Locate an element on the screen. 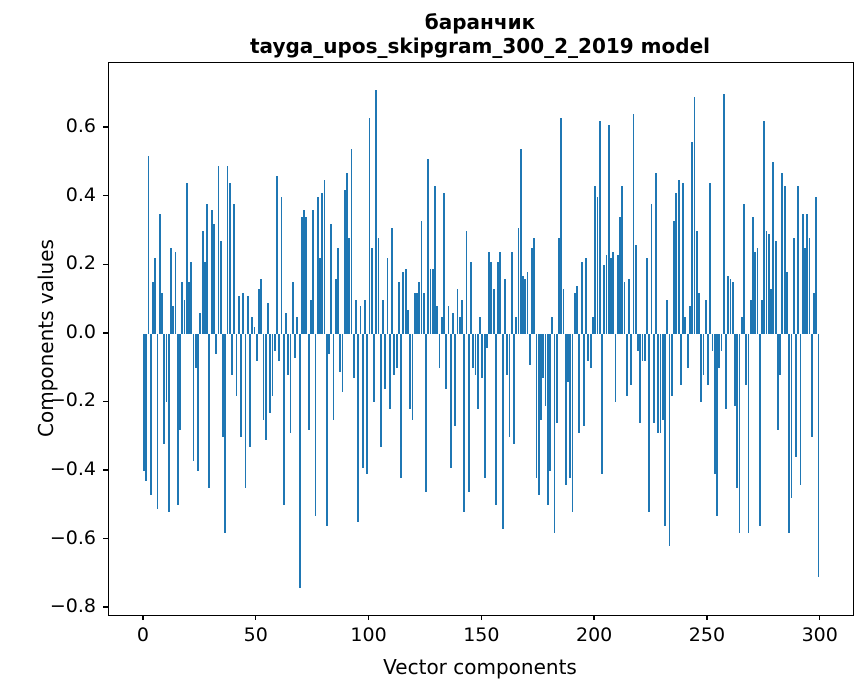 The image size is (867, 696). x-axis-label: Vector components is located at coordinates (480, 667).